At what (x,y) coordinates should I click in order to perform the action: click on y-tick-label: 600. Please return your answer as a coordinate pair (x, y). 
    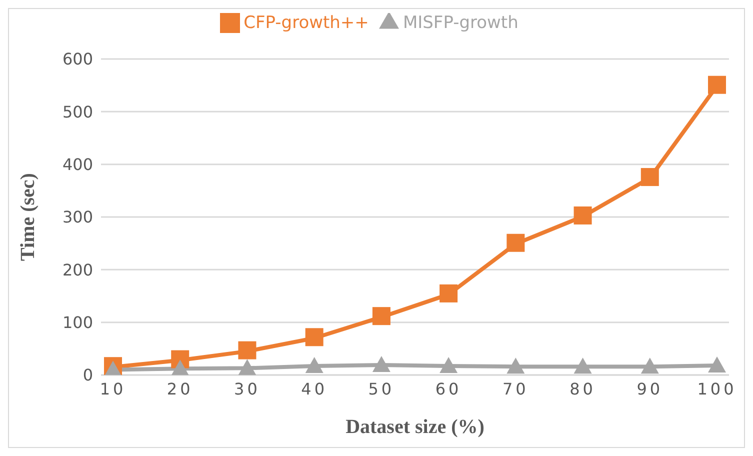
    Looking at the image, I should click on (77, 59).